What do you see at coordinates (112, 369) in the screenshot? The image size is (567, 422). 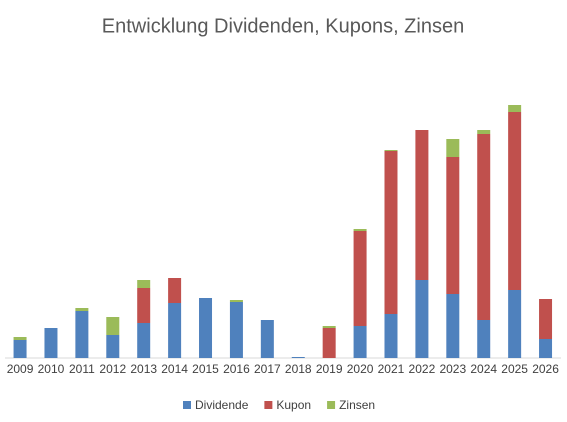 I see `x-tick-label: 2012` at bounding box center [112, 369].